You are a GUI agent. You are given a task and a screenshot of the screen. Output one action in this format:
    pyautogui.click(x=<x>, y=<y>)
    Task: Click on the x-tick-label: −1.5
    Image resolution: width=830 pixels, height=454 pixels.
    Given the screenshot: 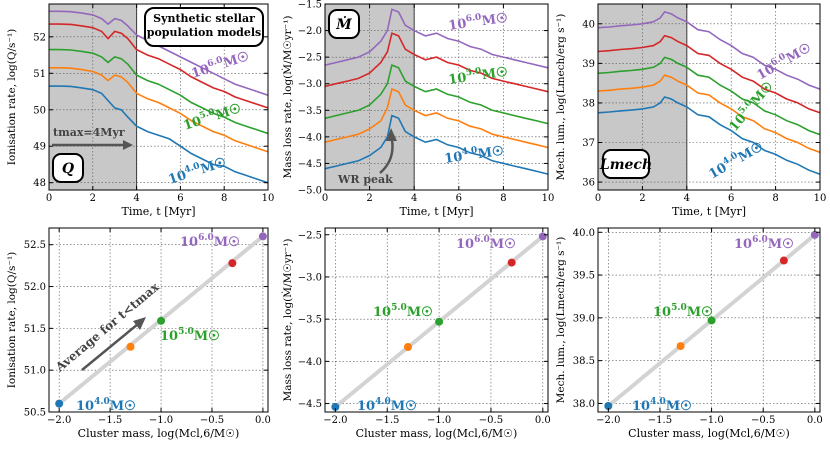 What is the action you would take?
    pyautogui.click(x=387, y=420)
    